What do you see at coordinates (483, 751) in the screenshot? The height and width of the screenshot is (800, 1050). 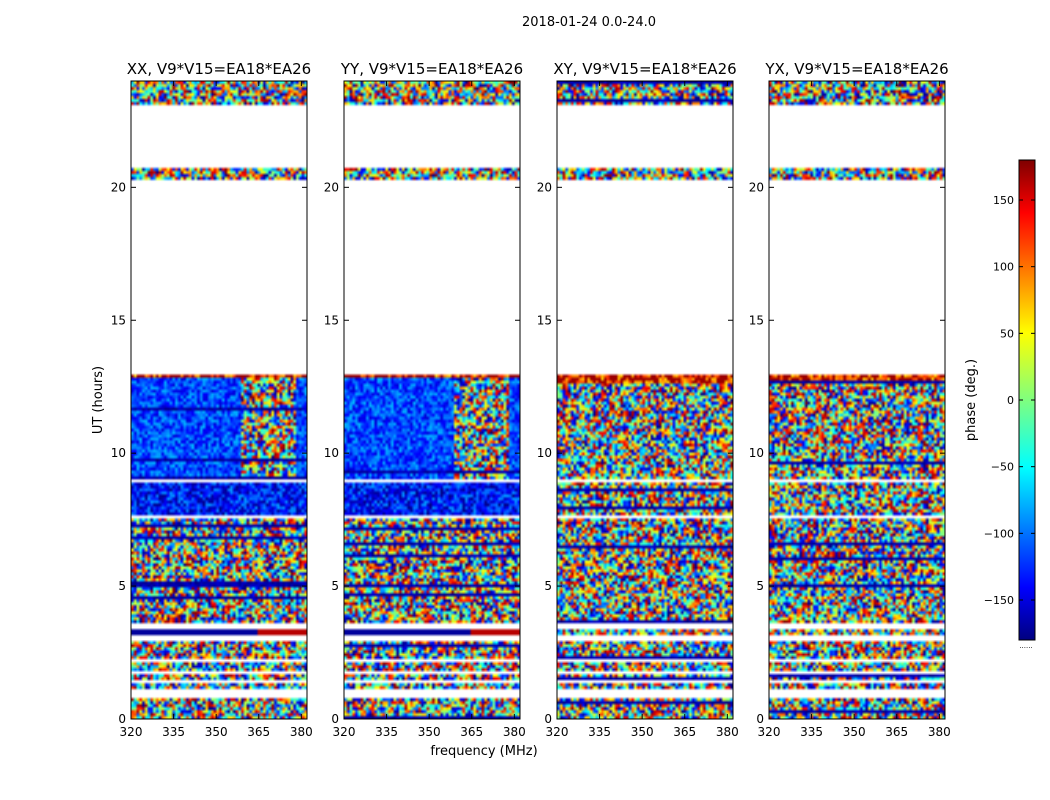 I see `x-axis-label: frequency (MHz)` at bounding box center [483, 751].